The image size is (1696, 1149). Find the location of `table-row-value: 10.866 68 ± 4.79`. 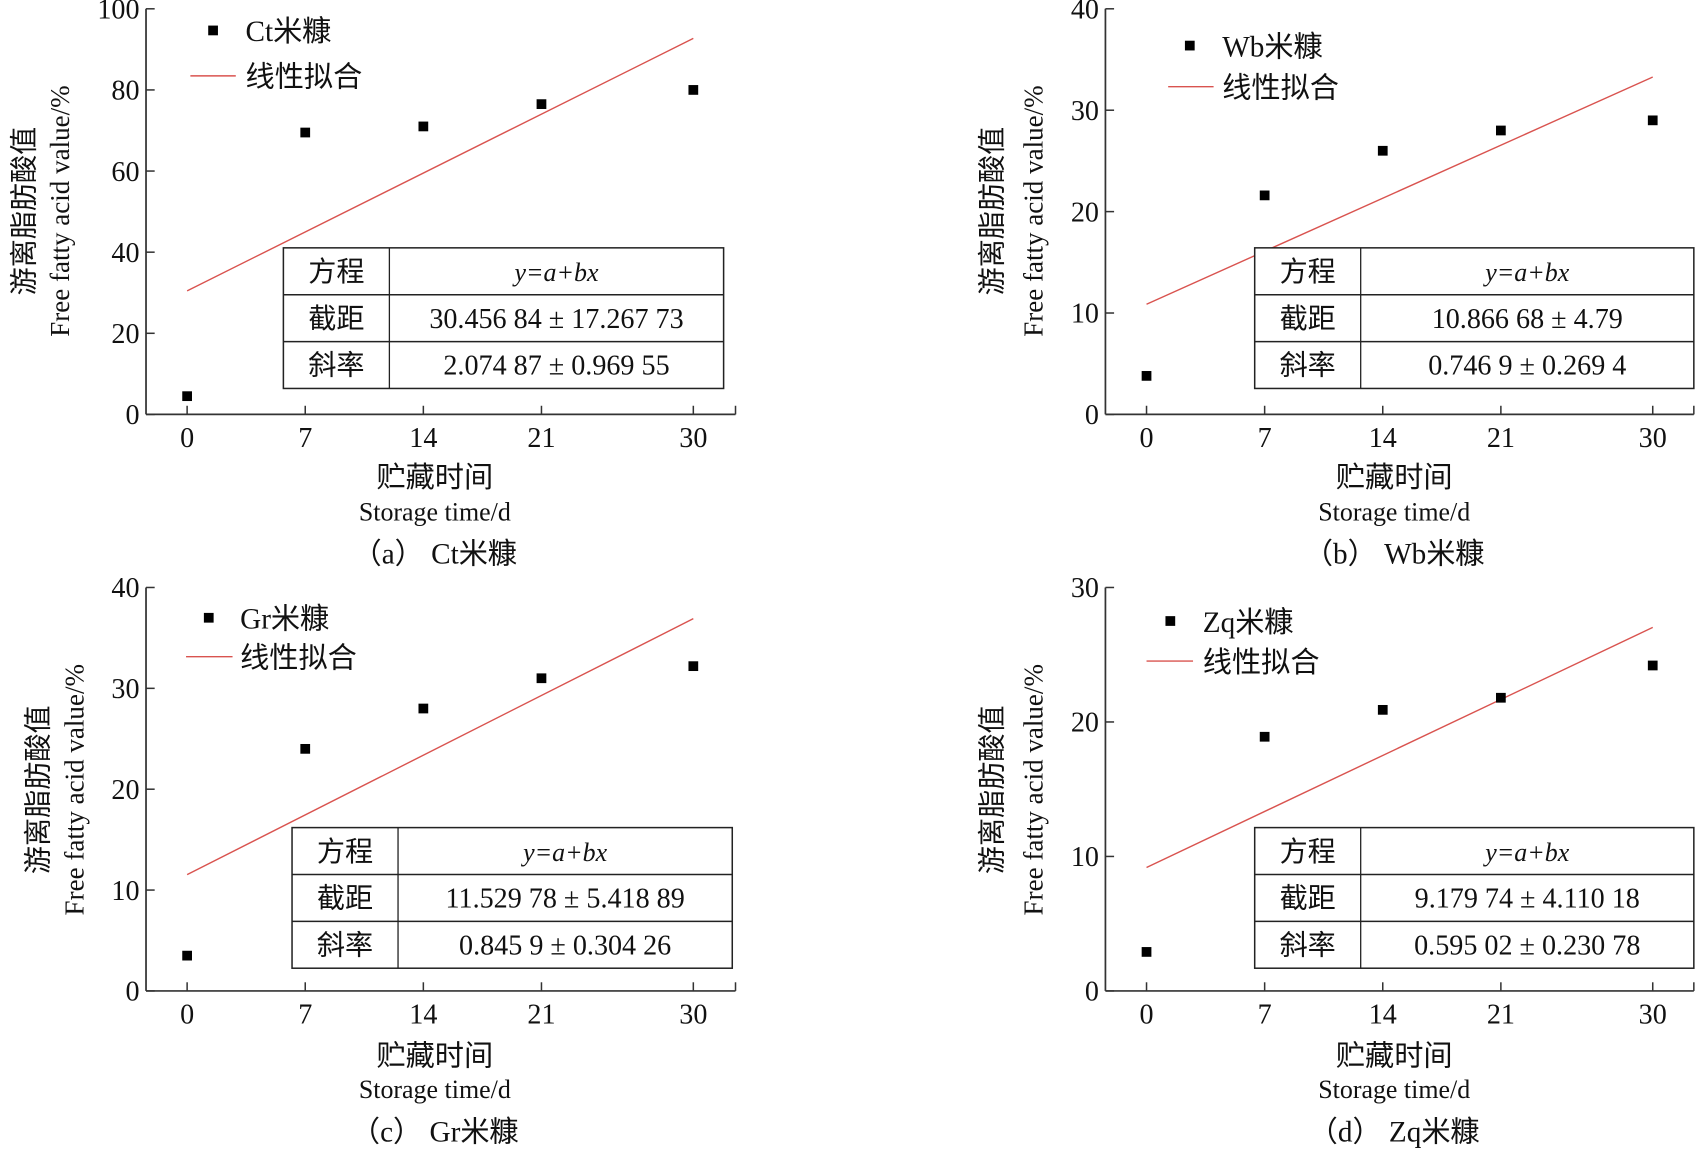

table-row-value: 10.866 68 ± 4.79 is located at coordinates (1527, 319).